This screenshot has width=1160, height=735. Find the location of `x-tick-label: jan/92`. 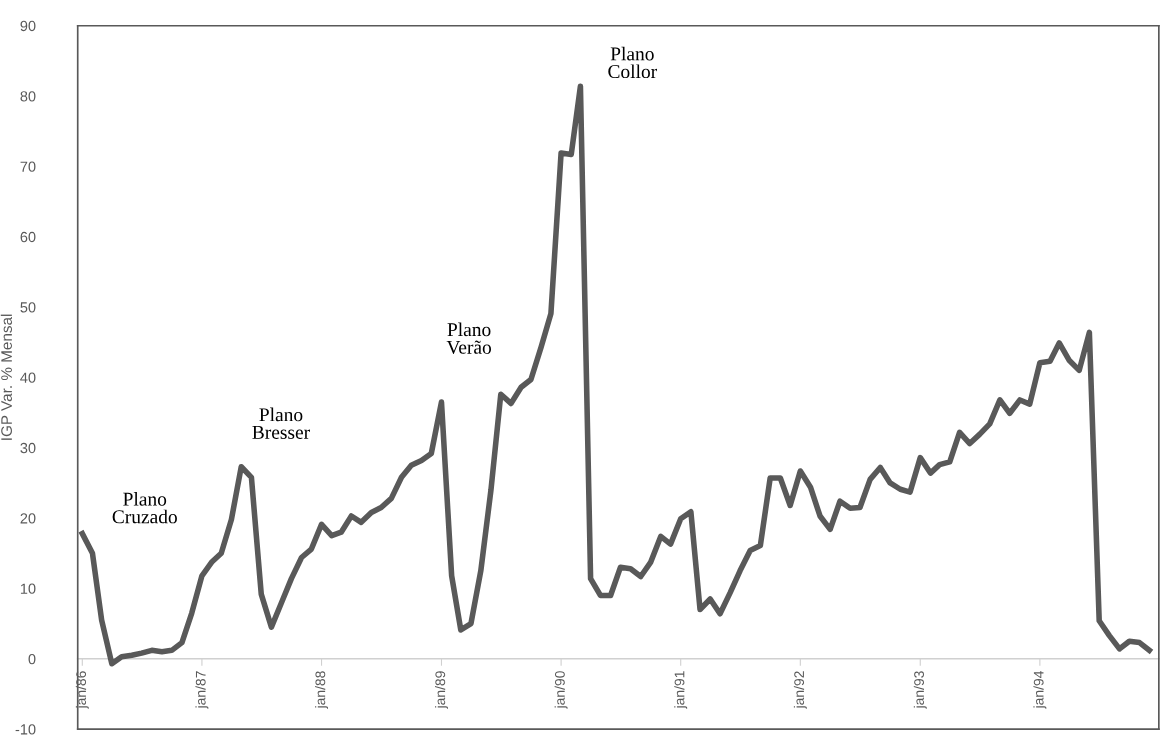

x-tick-label: jan/92 is located at coordinates (800, 690).